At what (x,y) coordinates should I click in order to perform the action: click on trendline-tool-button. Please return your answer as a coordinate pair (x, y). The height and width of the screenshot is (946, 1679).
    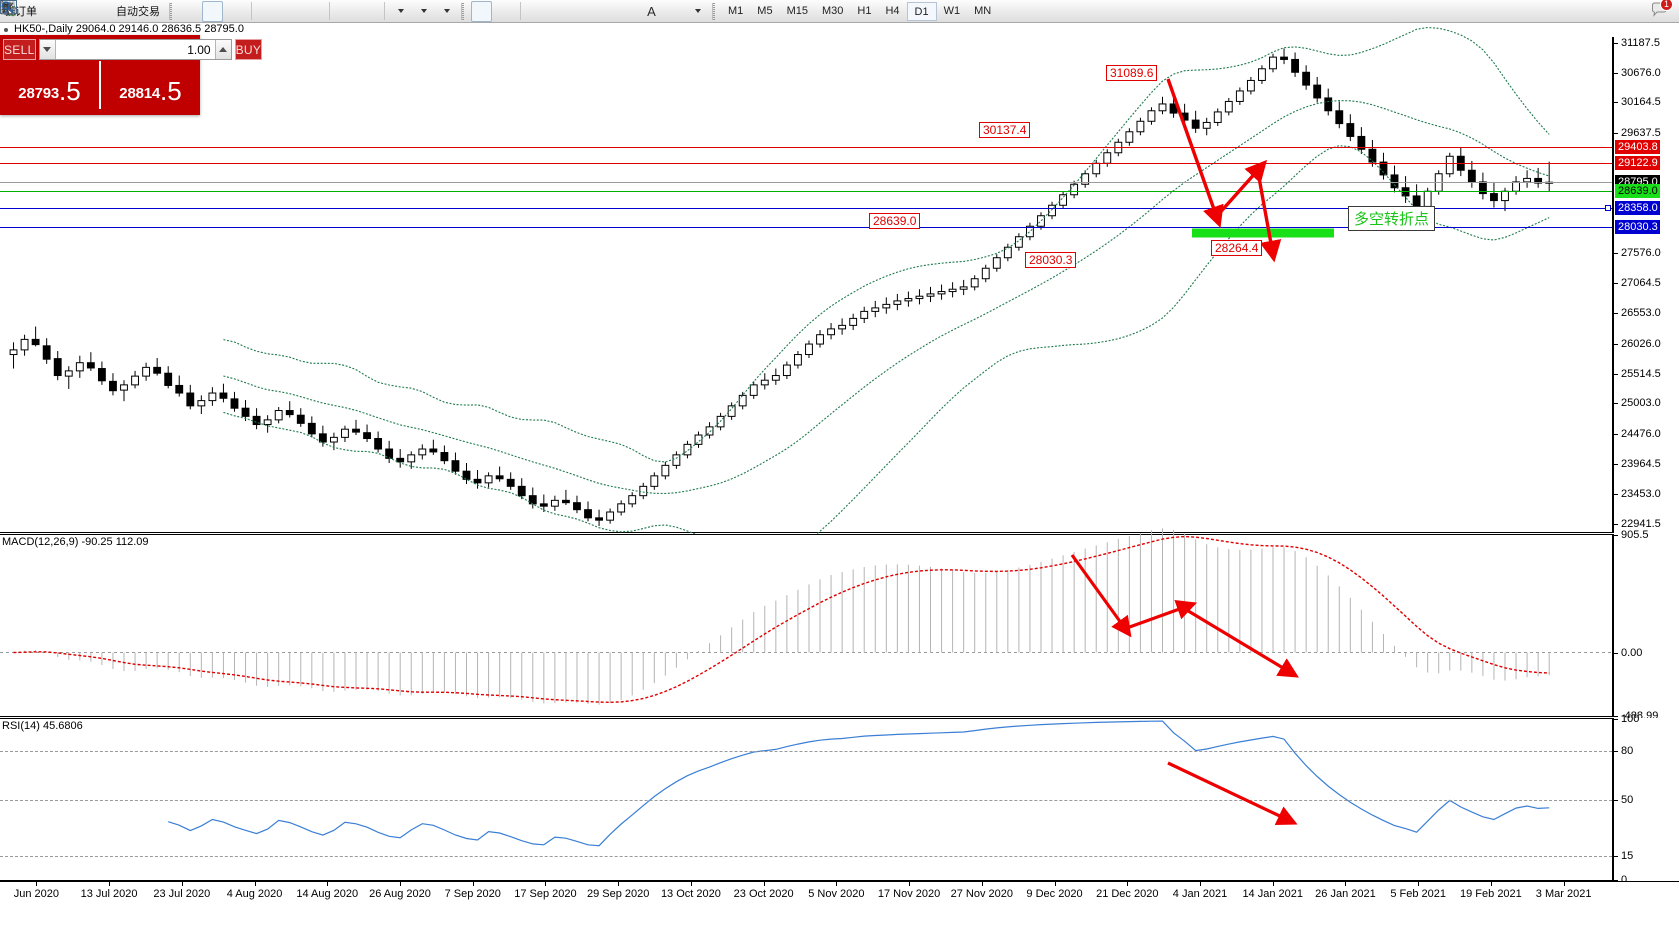
    Looking at the image, I should click on (297, 11).